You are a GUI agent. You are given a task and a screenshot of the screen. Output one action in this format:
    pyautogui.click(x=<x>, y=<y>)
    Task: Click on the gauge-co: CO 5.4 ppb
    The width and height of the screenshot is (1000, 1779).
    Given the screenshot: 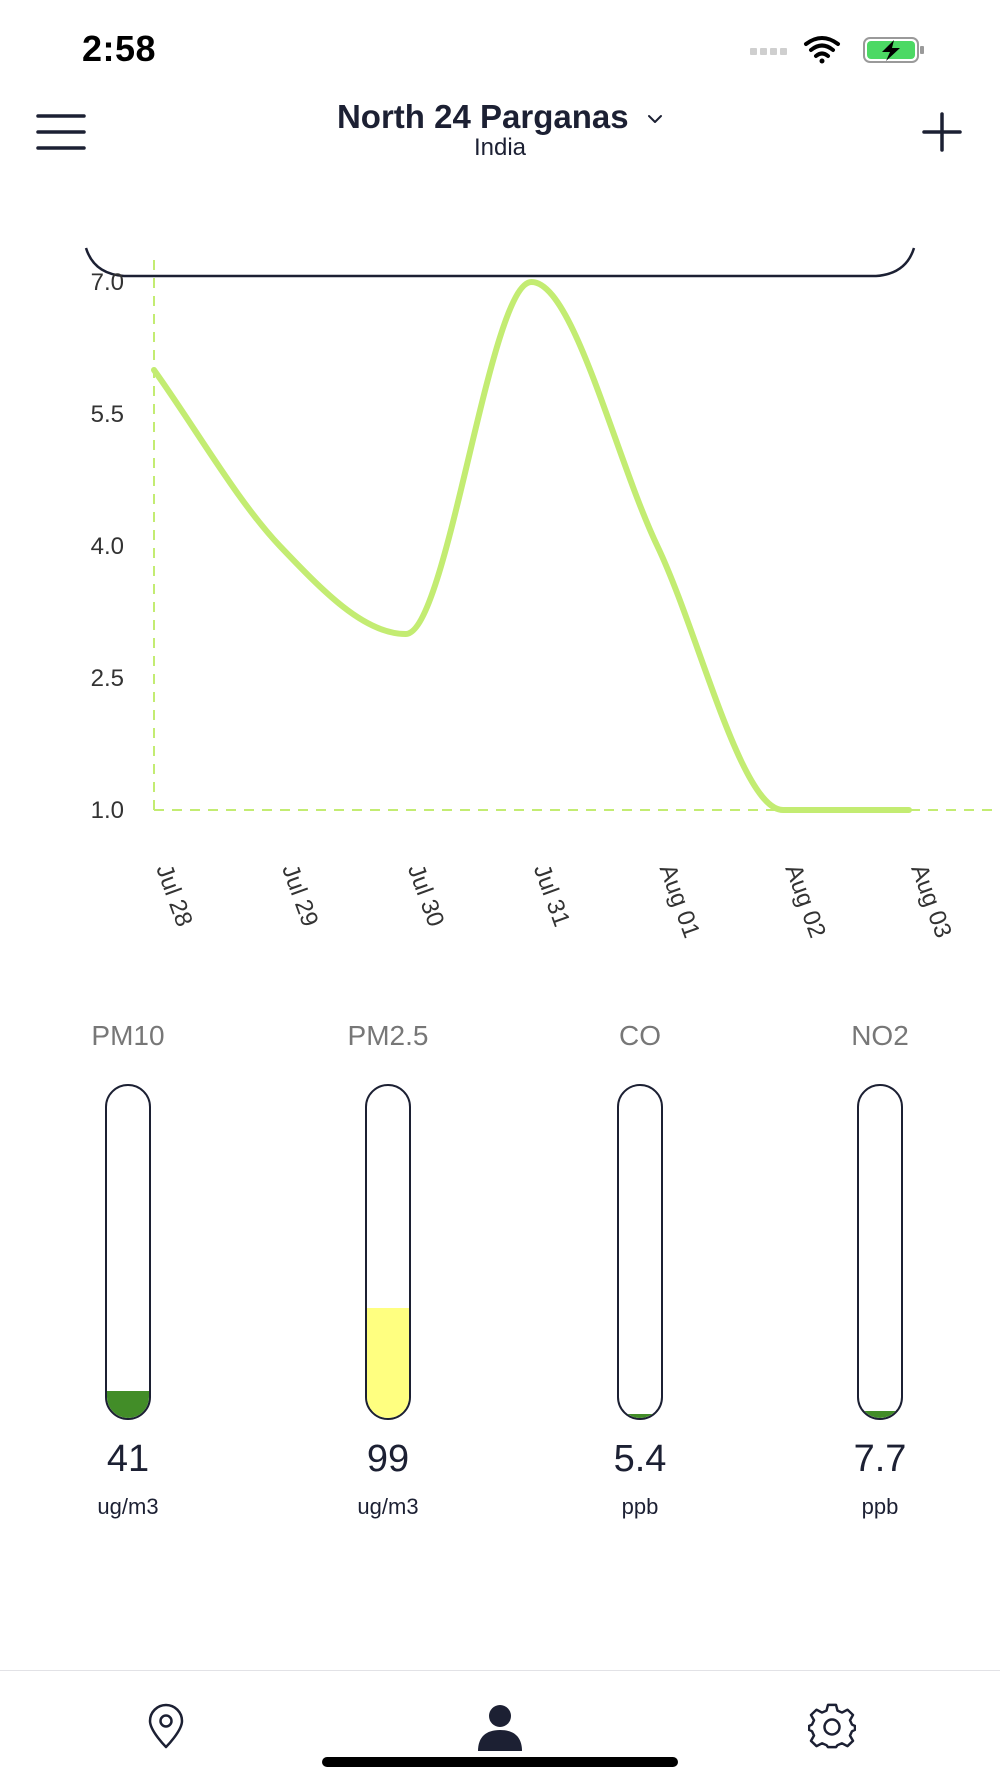 What is the action you would take?
    pyautogui.click(x=640, y=1280)
    